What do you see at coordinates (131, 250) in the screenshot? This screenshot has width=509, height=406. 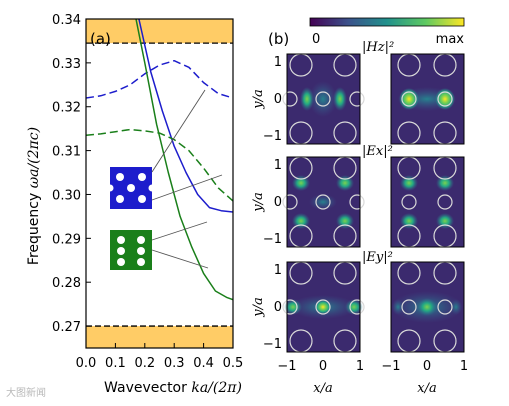 I see `green-unit-cell` at bounding box center [131, 250].